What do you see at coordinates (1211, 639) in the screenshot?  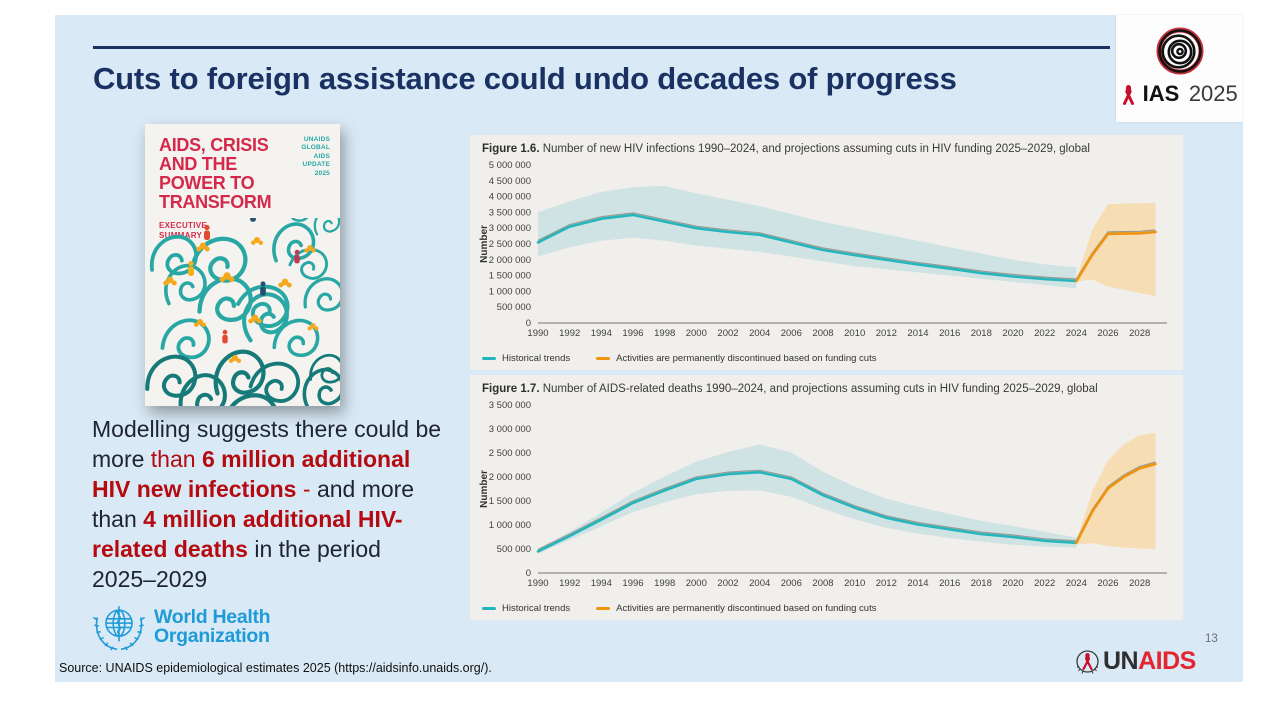 I see `page-number: 13` at bounding box center [1211, 639].